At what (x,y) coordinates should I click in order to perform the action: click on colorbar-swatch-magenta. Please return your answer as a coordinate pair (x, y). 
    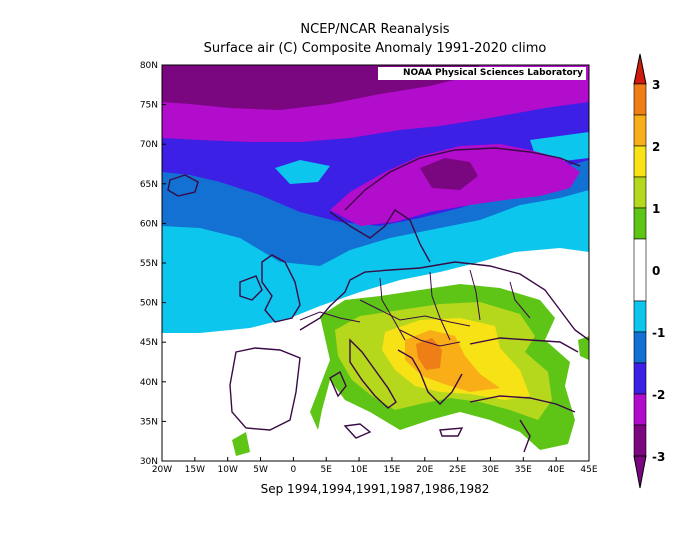
    Looking at the image, I should click on (640, 409).